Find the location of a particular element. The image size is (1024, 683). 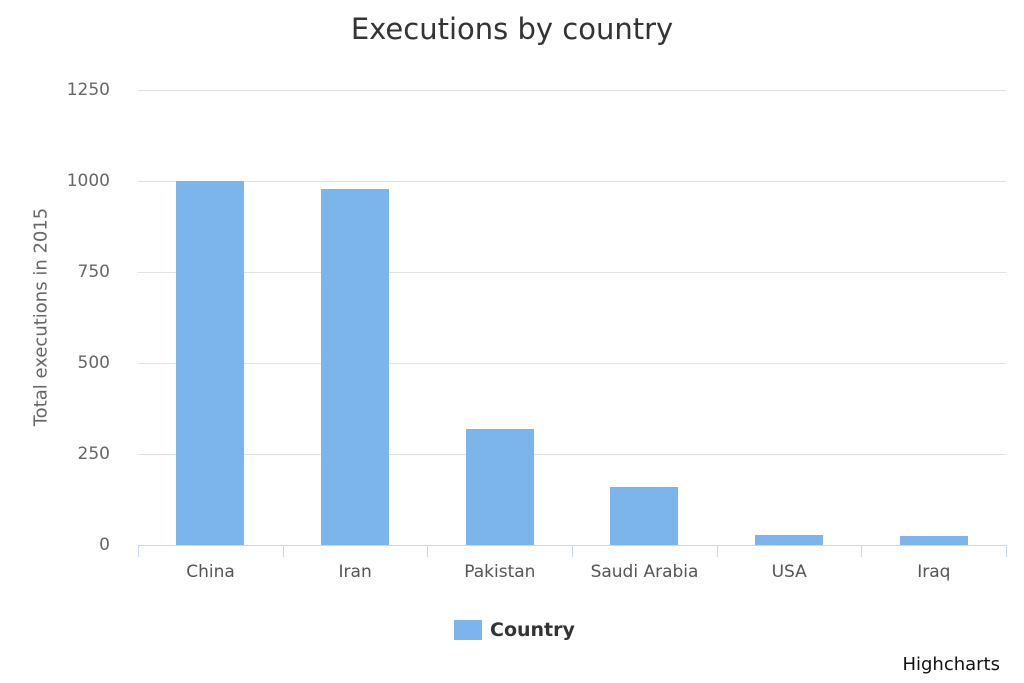

legend-item-country: Country is located at coordinates (514, 630).